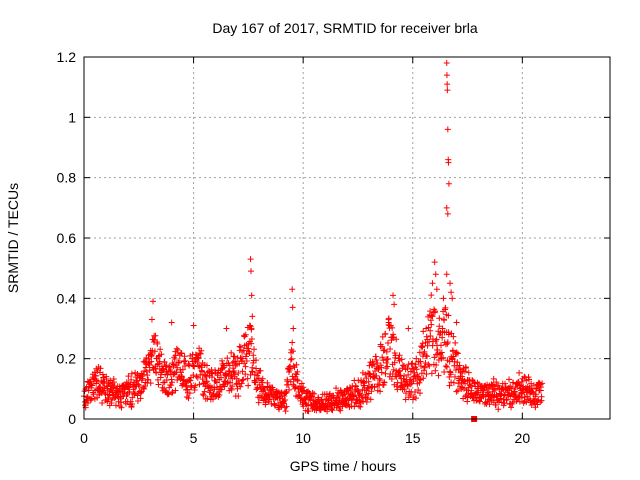 Image resolution: width=640 pixels, height=480 pixels. Describe the element at coordinates (67, 238) in the screenshot. I see `y-tick-label: 0.6` at that location.